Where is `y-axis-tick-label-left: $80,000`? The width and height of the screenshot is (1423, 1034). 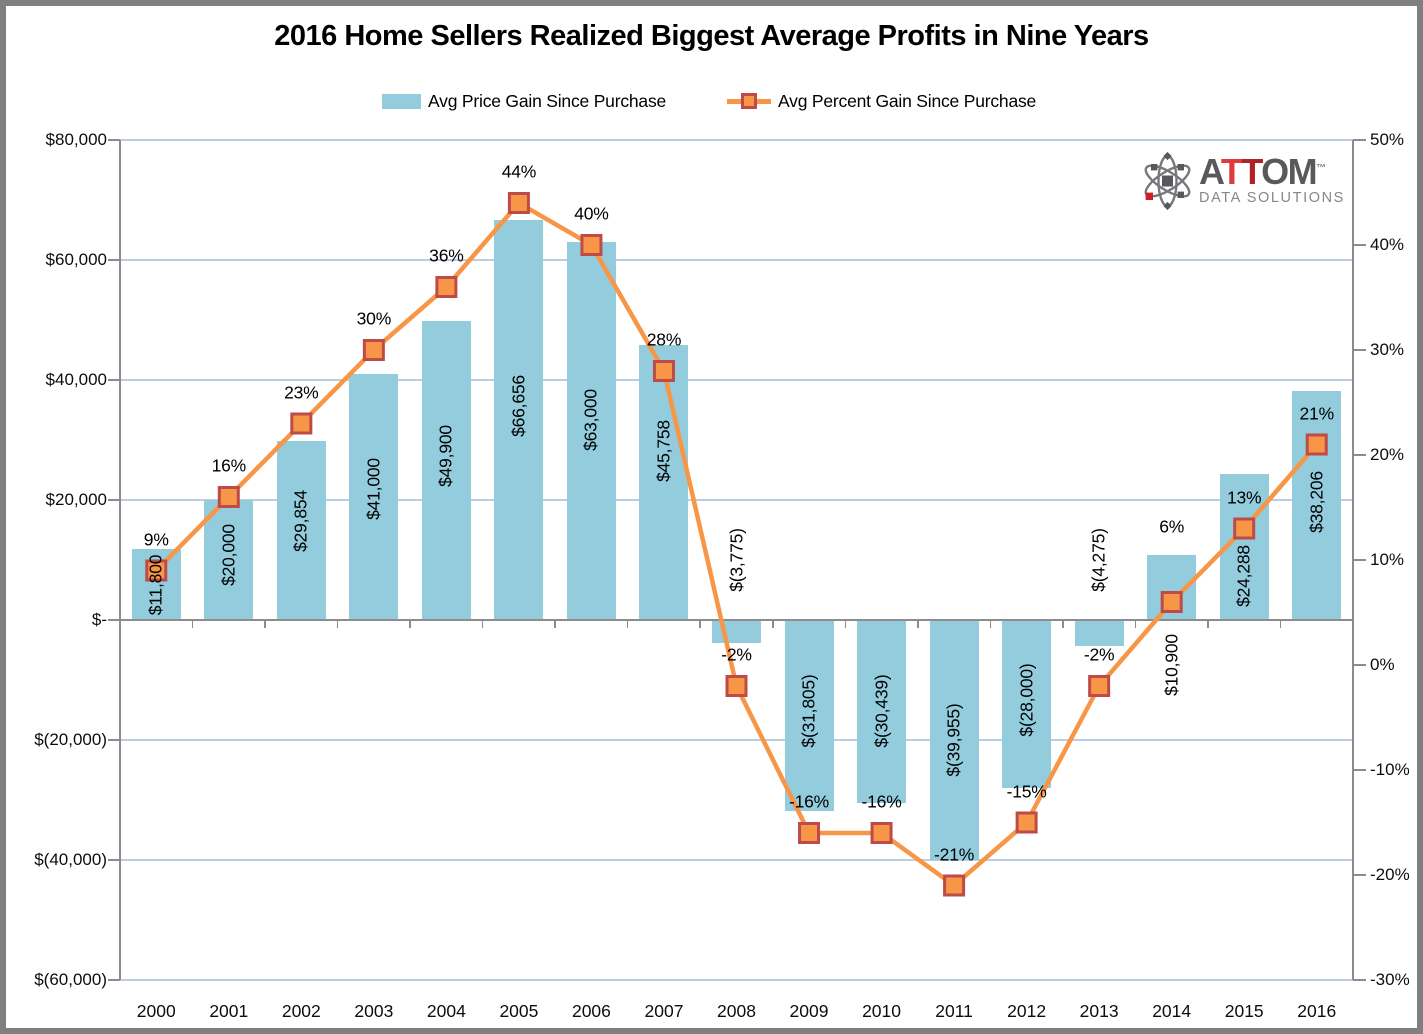 y-axis-tick-label-left: $80,000 is located at coordinates (76, 139).